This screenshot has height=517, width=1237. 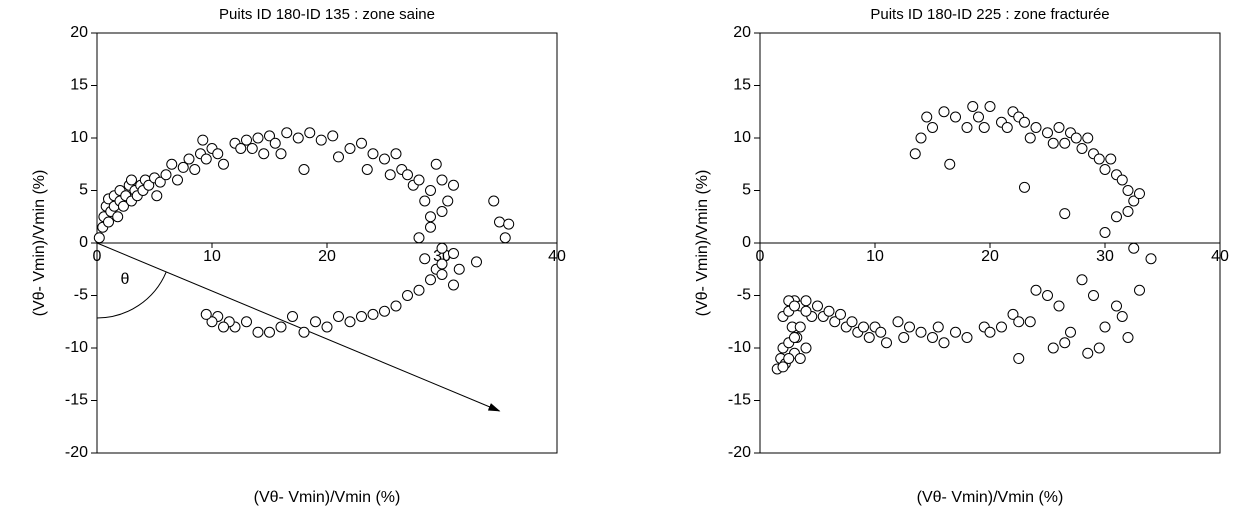 I want to click on y-tick-label: -5, so click(x=744, y=295).